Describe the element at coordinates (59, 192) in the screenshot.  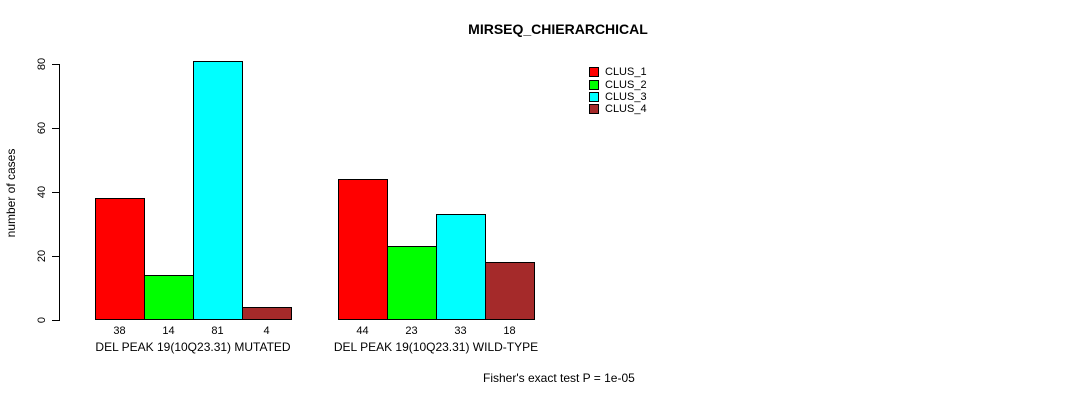
I see `y-axis-line` at that location.